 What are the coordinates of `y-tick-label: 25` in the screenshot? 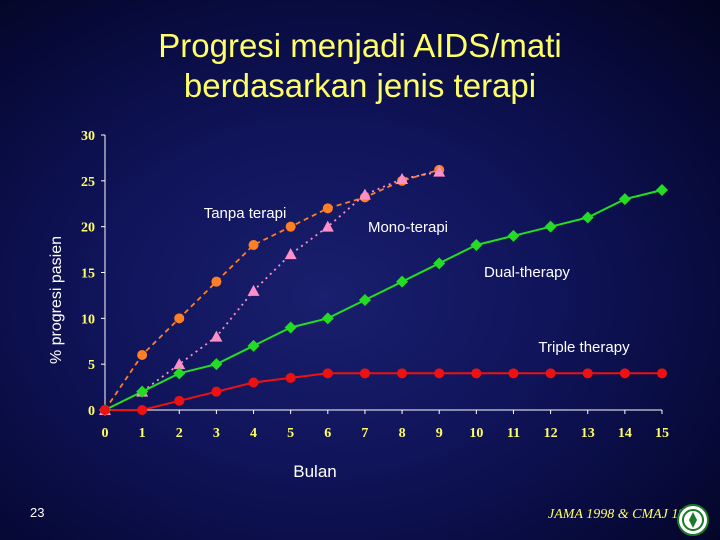 It's located at (88, 182).